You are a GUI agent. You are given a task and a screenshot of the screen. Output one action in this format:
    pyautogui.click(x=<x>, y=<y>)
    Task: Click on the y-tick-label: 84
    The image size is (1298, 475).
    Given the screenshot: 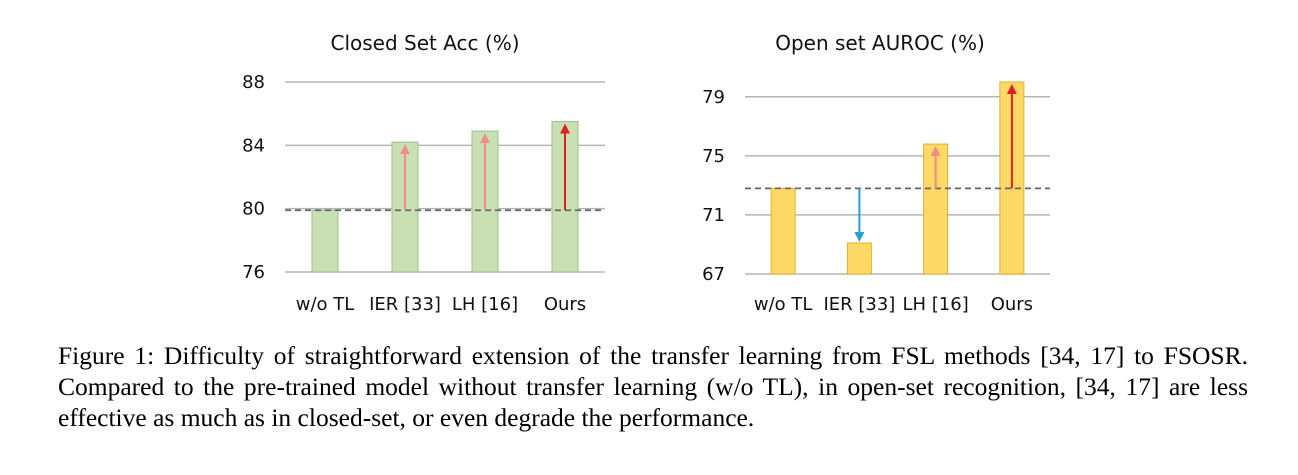 What is the action you would take?
    pyautogui.click(x=253, y=145)
    